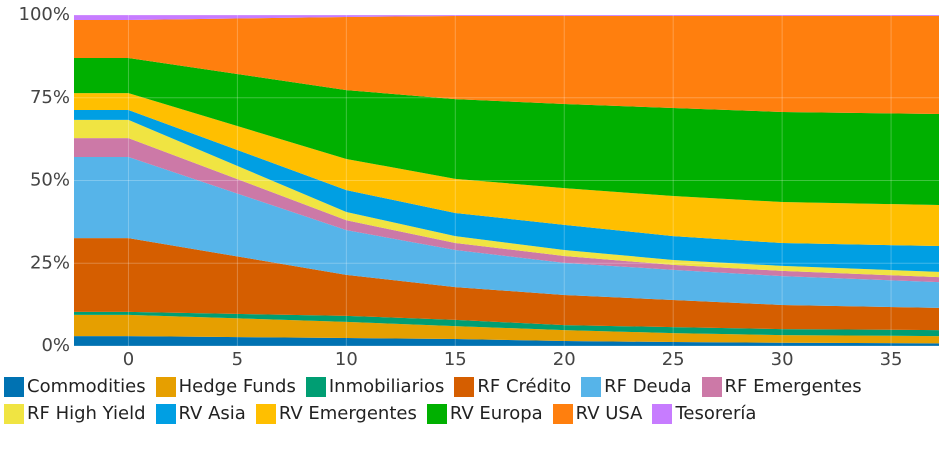 The height and width of the screenshot is (468, 939). Describe the element at coordinates (50, 180) in the screenshot. I see `y-tick-label: 50%` at that location.